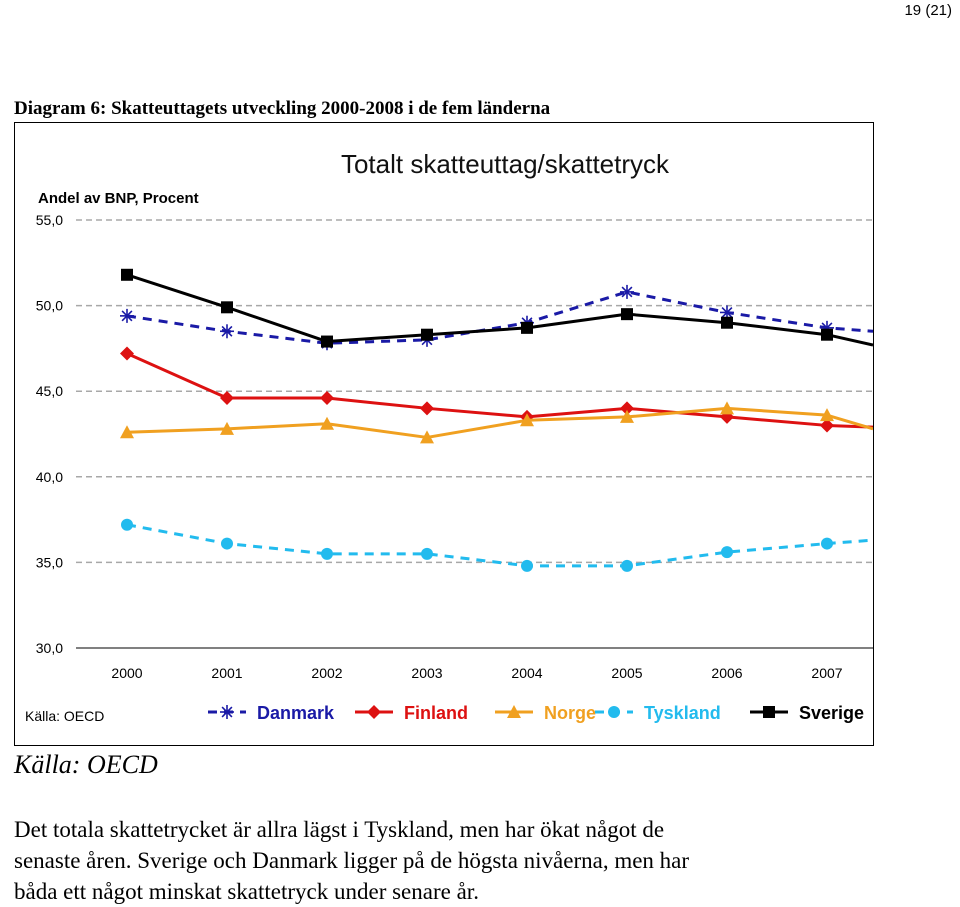  Describe the element at coordinates (505, 164) in the screenshot. I see `chart-title: Totalt skatteuttag/skattetryck` at that location.